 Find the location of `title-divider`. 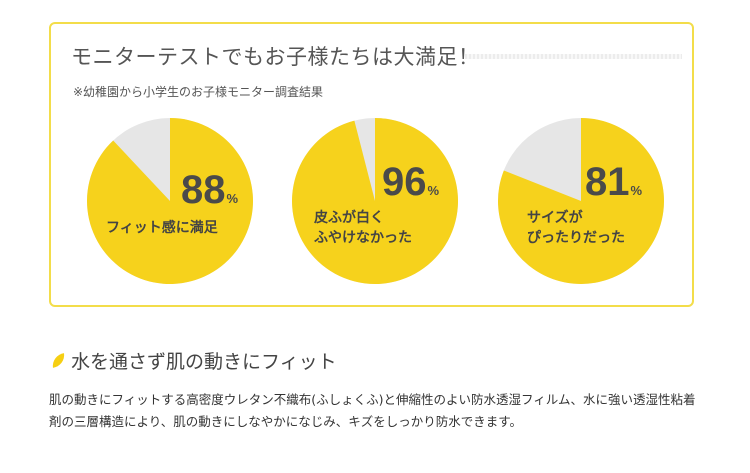

title-divider is located at coordinates (573, 56).